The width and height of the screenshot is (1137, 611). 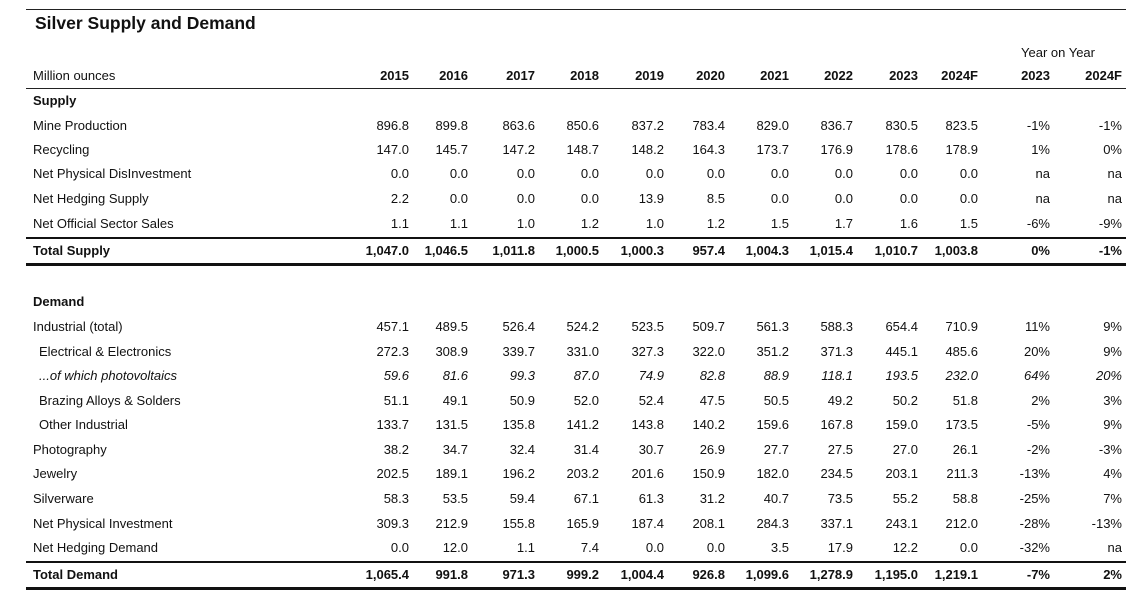 I want to click on value-cell: 1,065.4, so click(x=387, y=574).